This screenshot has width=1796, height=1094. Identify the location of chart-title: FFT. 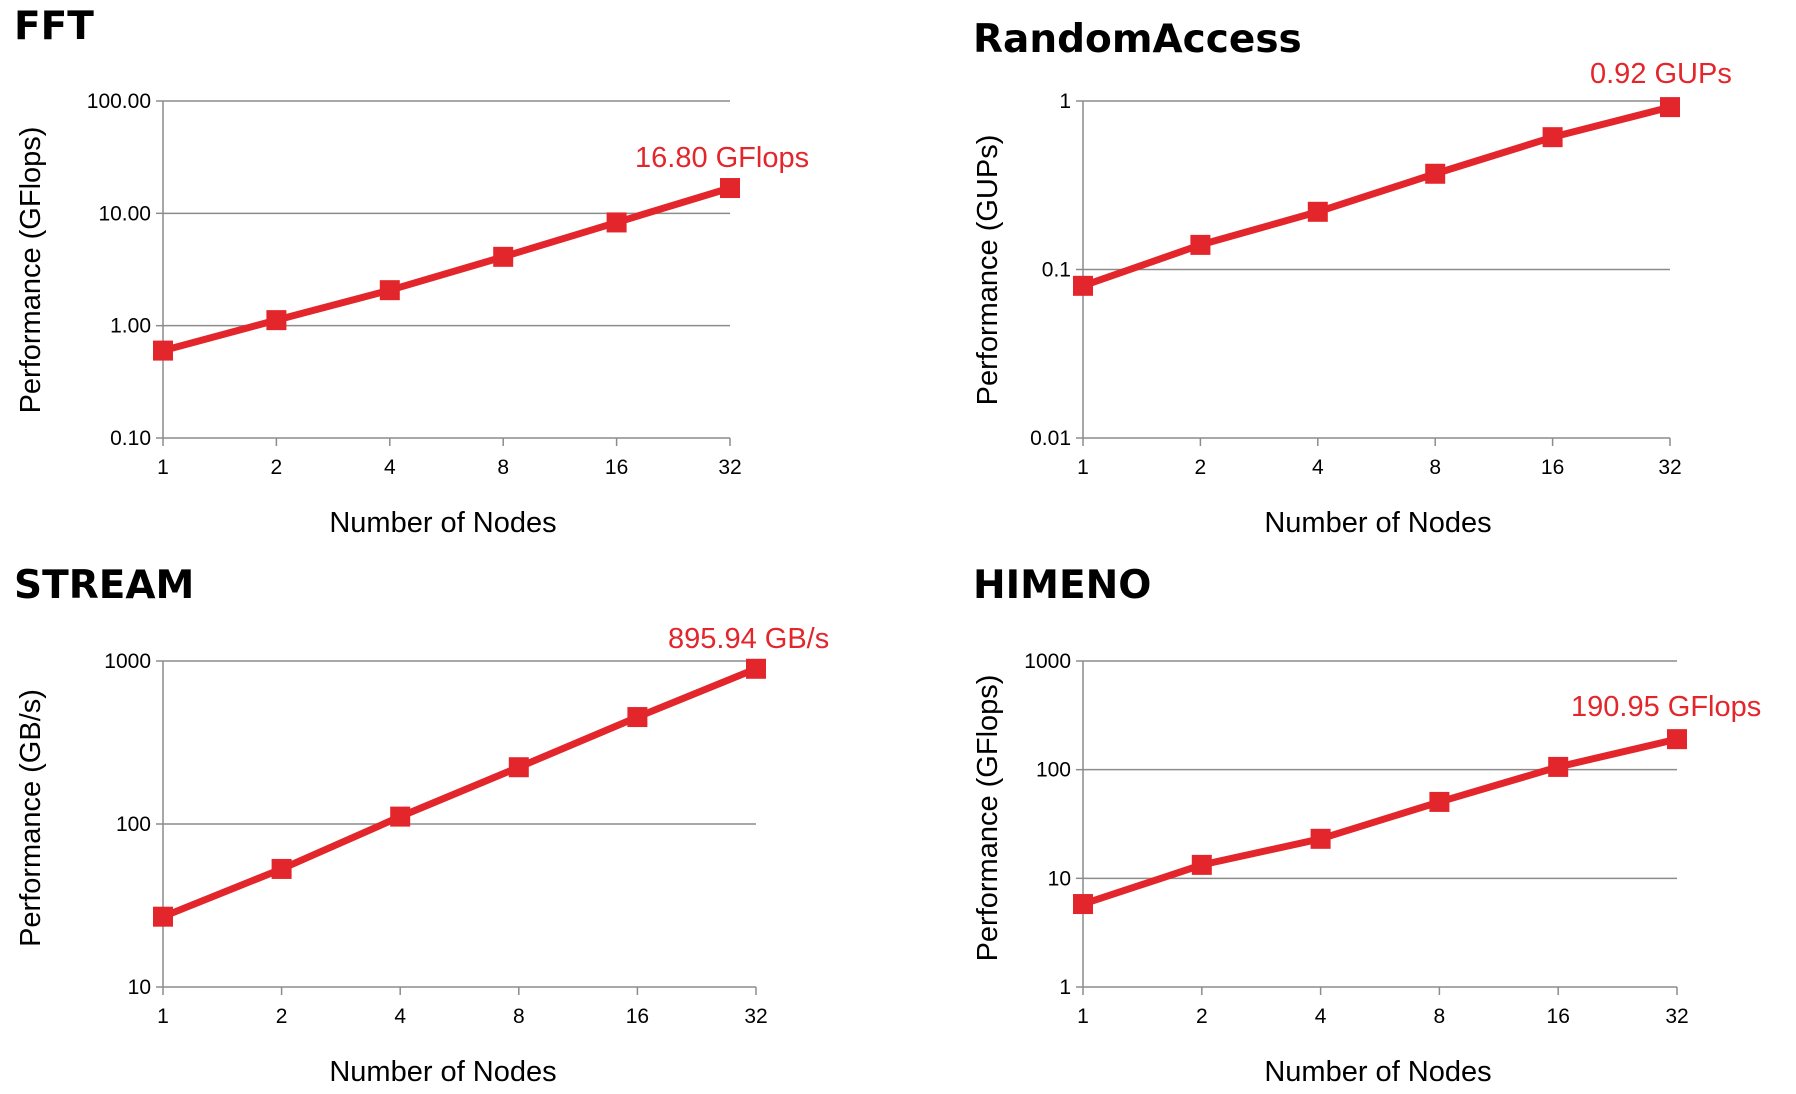
(54, 26).